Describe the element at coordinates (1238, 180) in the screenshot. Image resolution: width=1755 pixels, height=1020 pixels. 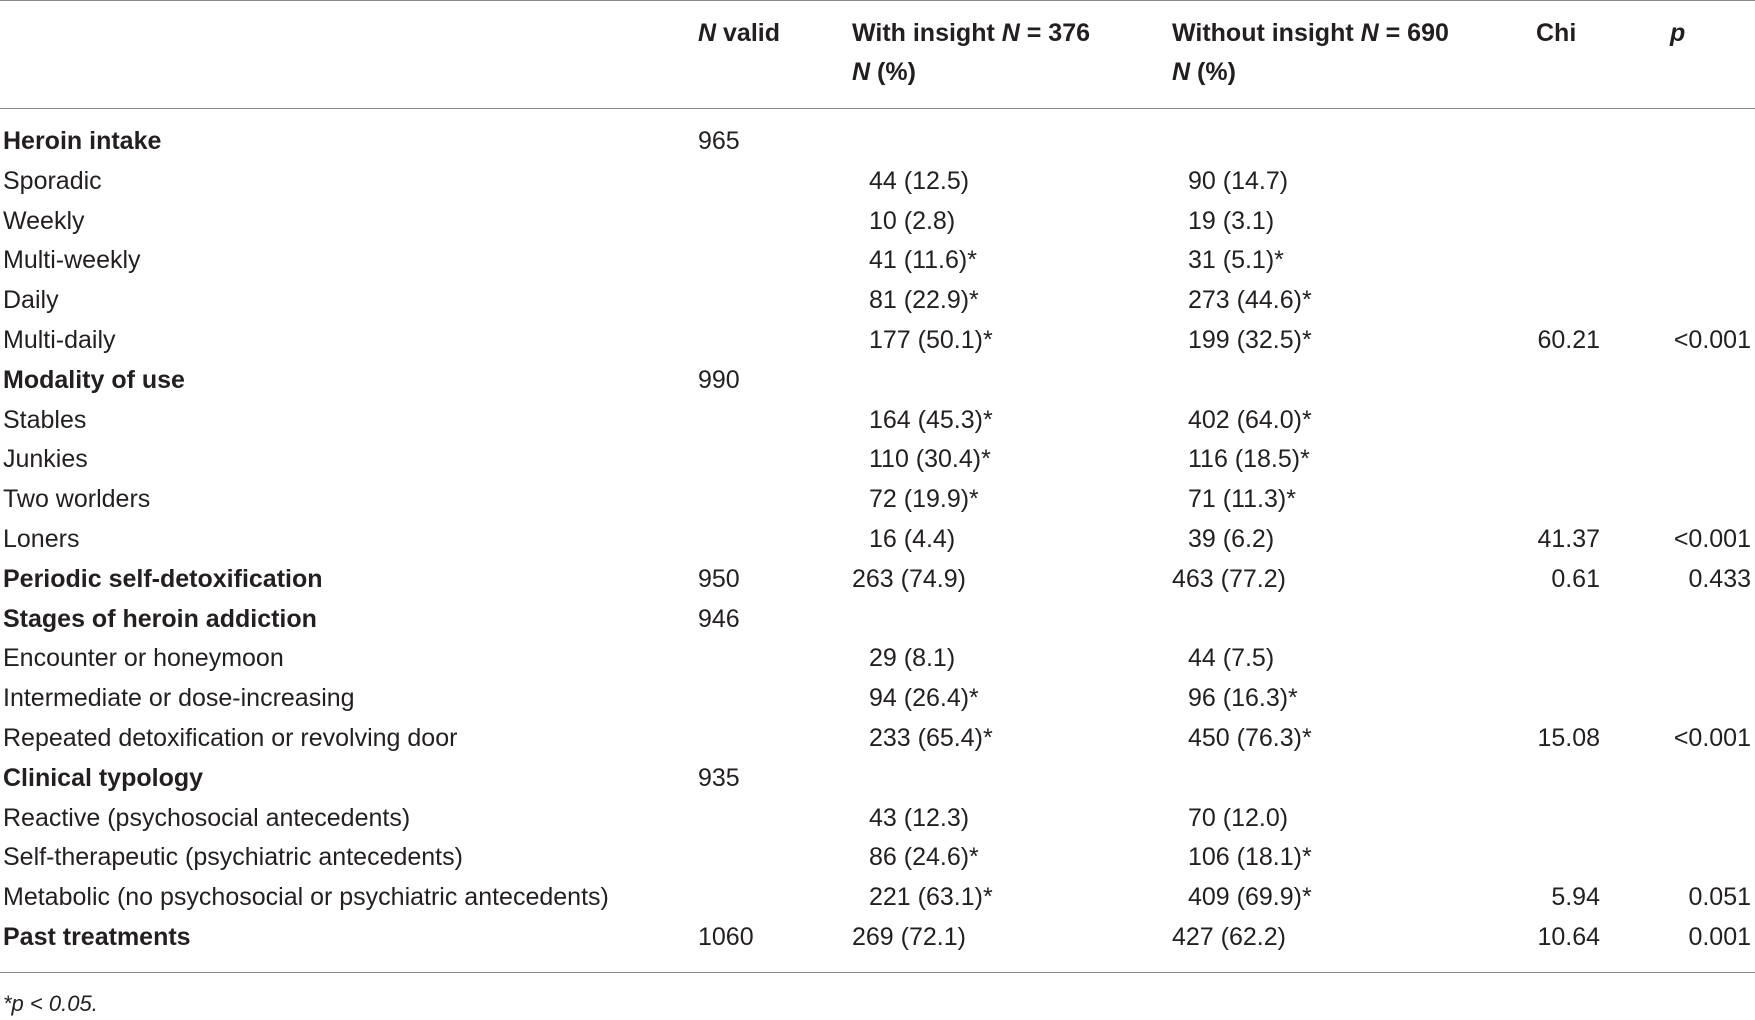
I see `without-insight-cell: 90 (14.7)` at that location.